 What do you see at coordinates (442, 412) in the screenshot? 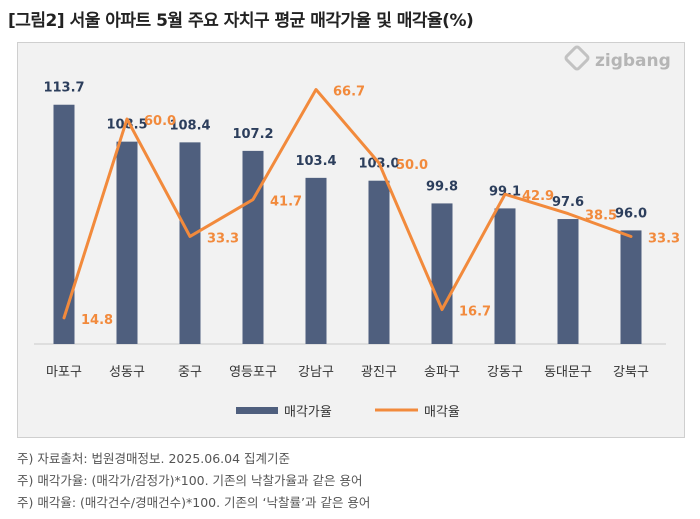
I see `legend-label-line: 매각율` at bounding box center [442, 412].